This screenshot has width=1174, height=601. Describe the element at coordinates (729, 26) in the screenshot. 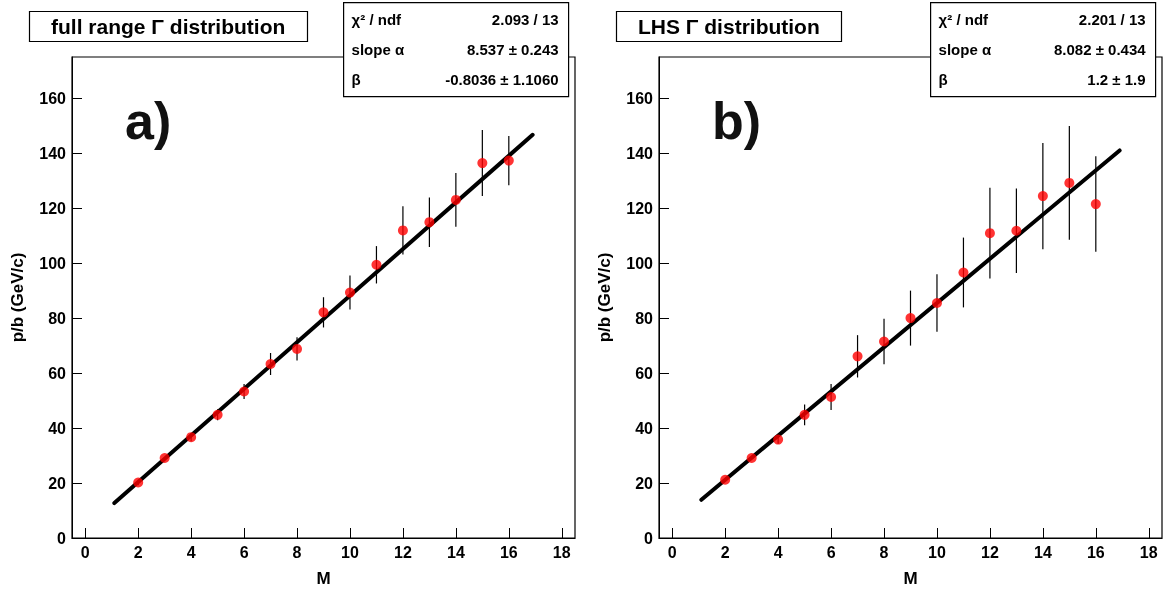

I see `chart-title: LHS Γ distribution` at that location.